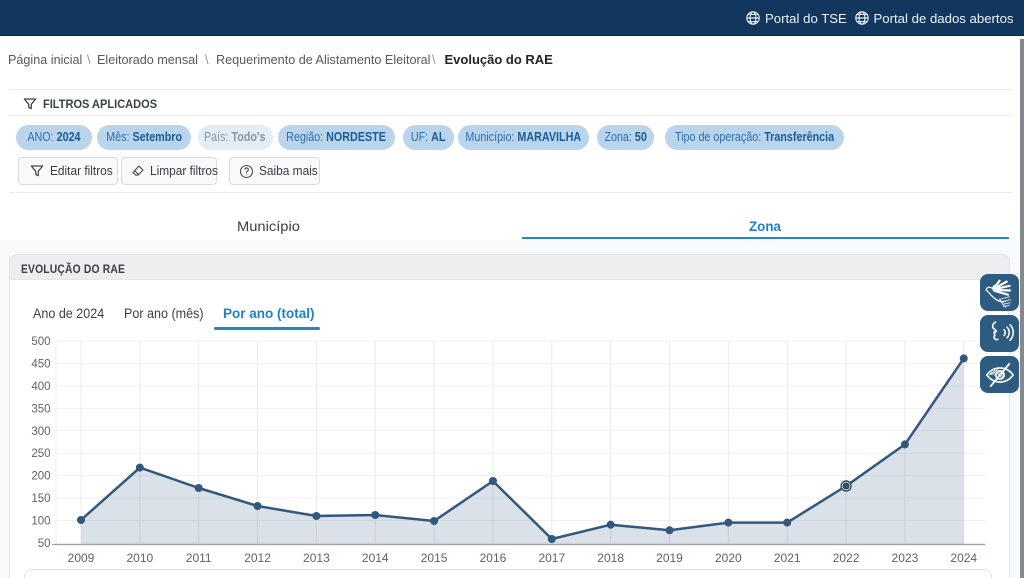 Image resolution: width=1024 pixels, height=578 pixels. Describe the element at coordinates (40, 454) in the screenshot. I see `svg-text: 250` at that location.